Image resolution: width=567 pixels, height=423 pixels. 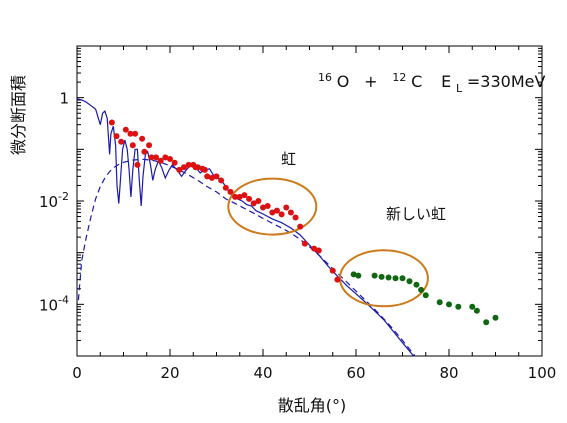 What do you see at coordinates (77, 373) in the screenshot?
I see `x-tick-label: 0` at bounding box center [77, 373].